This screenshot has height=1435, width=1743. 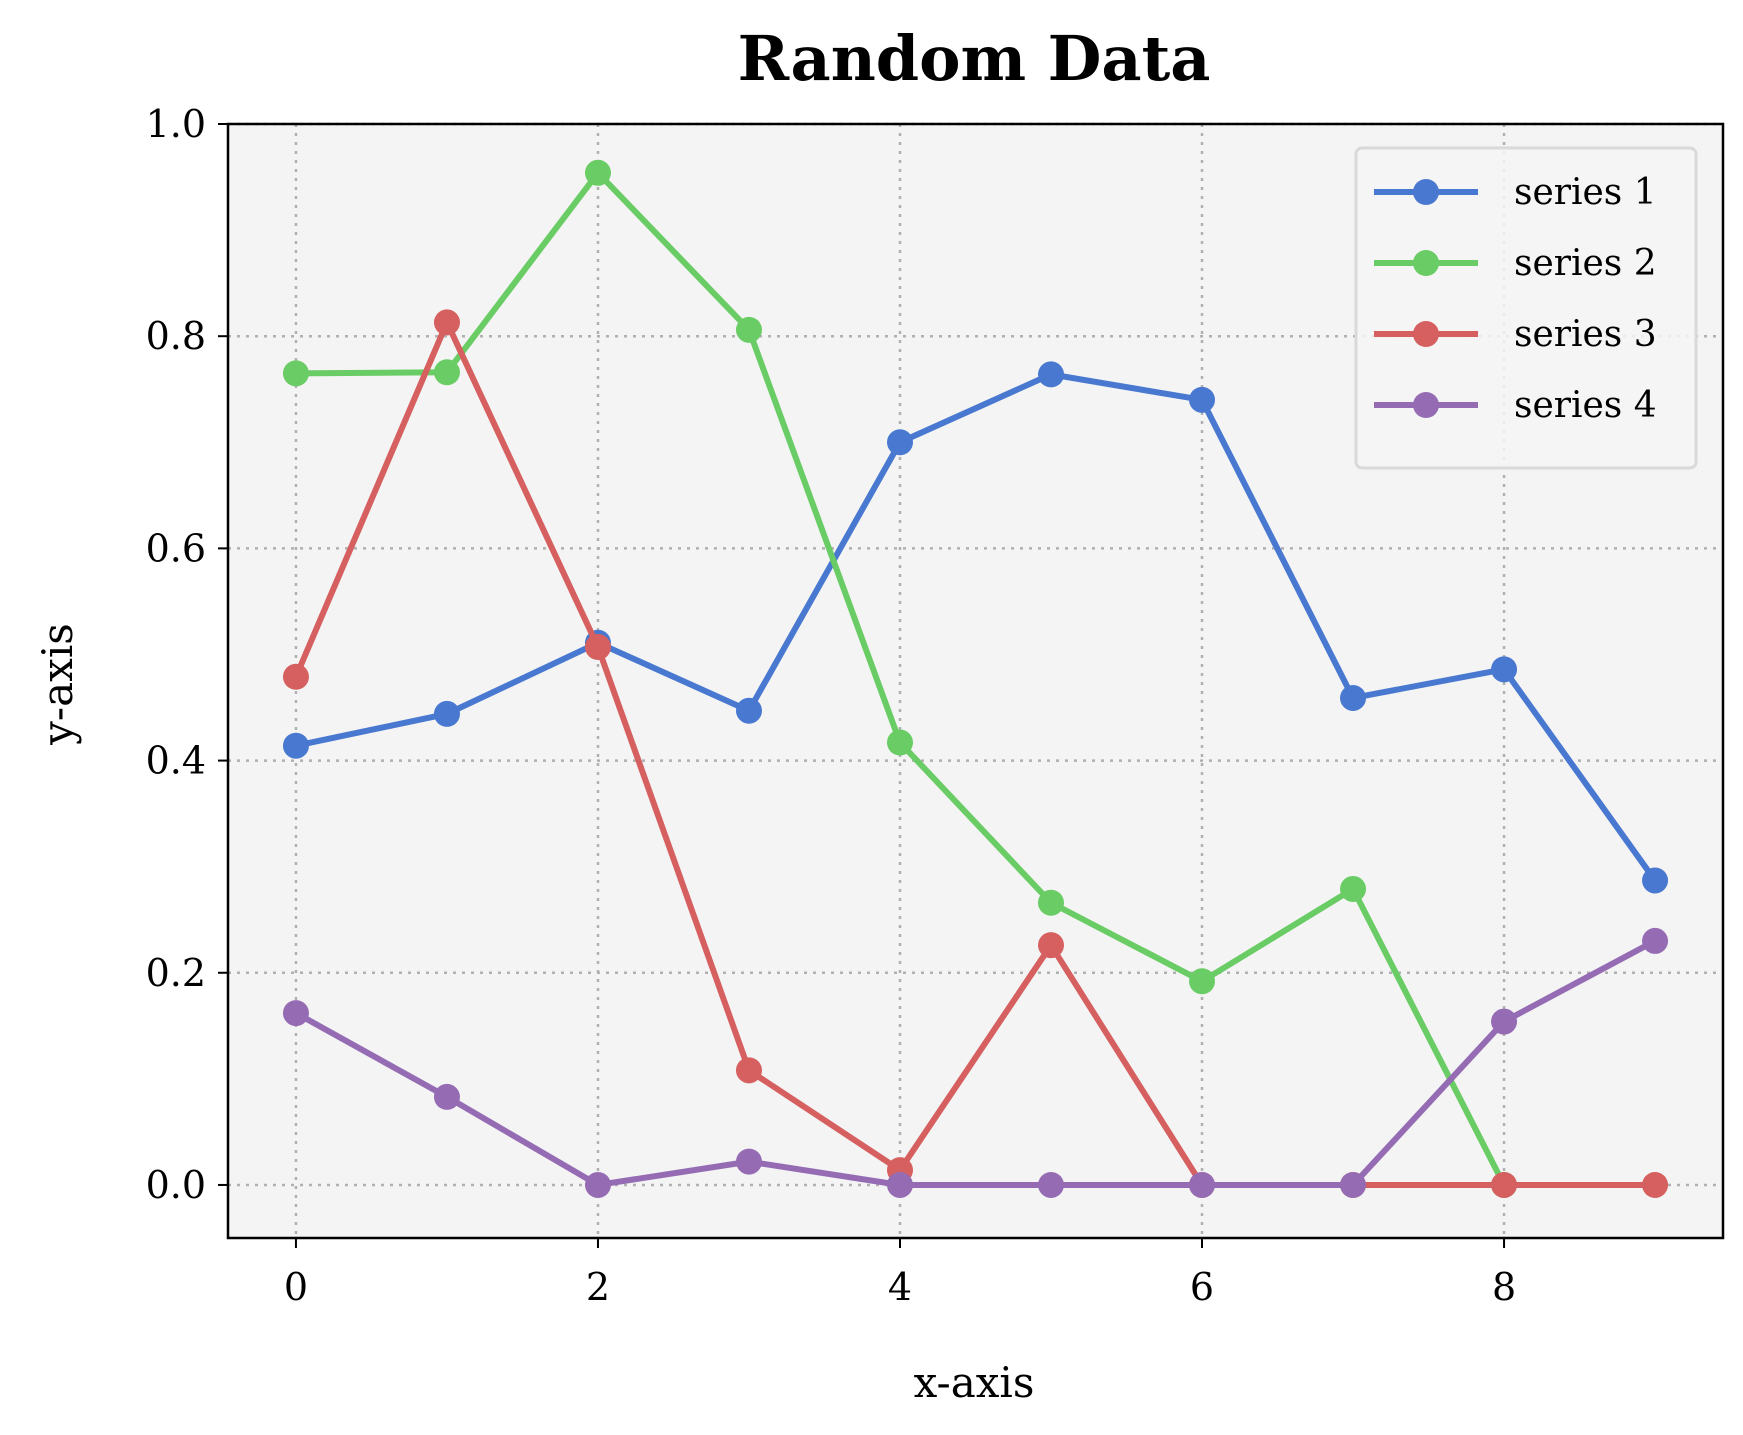 What do you see at coordinates (1504, 1287) in the screenshot?
I see `x-tick-label: 8` at bounding box center [1504, 1287].